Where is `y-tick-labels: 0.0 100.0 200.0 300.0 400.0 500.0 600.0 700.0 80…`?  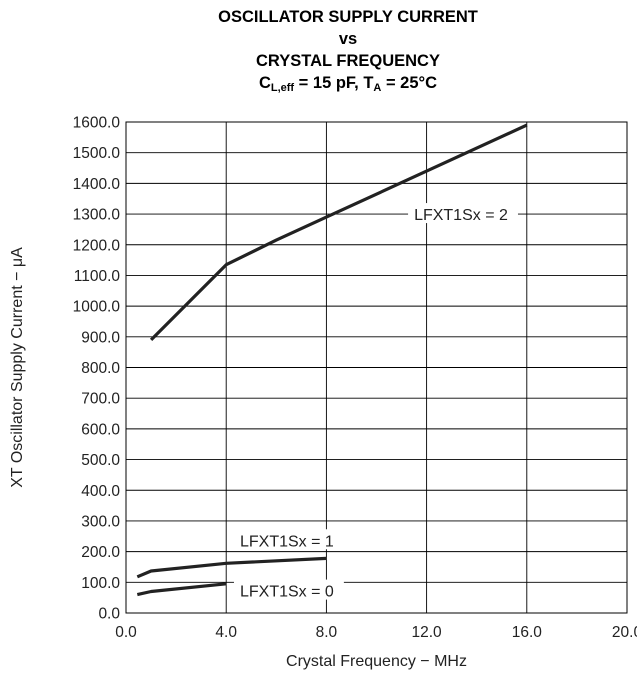 y-tick-labels: 0.0 100.0 200.0 300.0 400.0 500.0 600.0 700.0 80… is located at coordinates (97, 369).